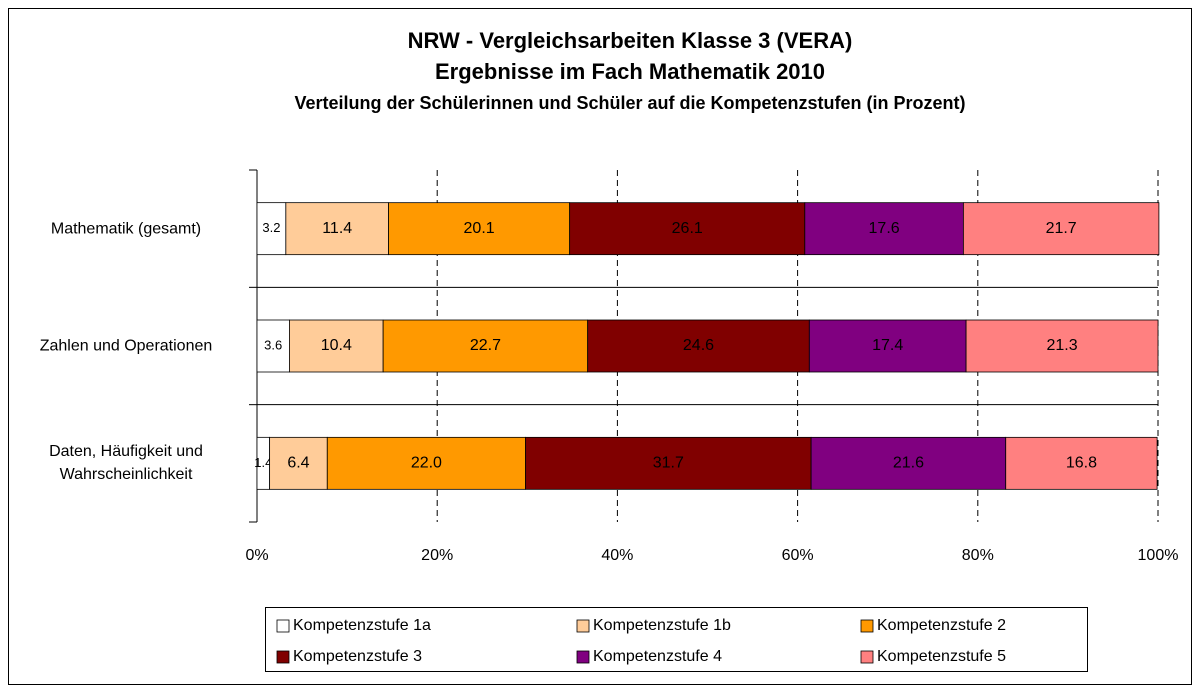  I want to click on legend-label: Kompetenzstufe 2, so click(941, 625).